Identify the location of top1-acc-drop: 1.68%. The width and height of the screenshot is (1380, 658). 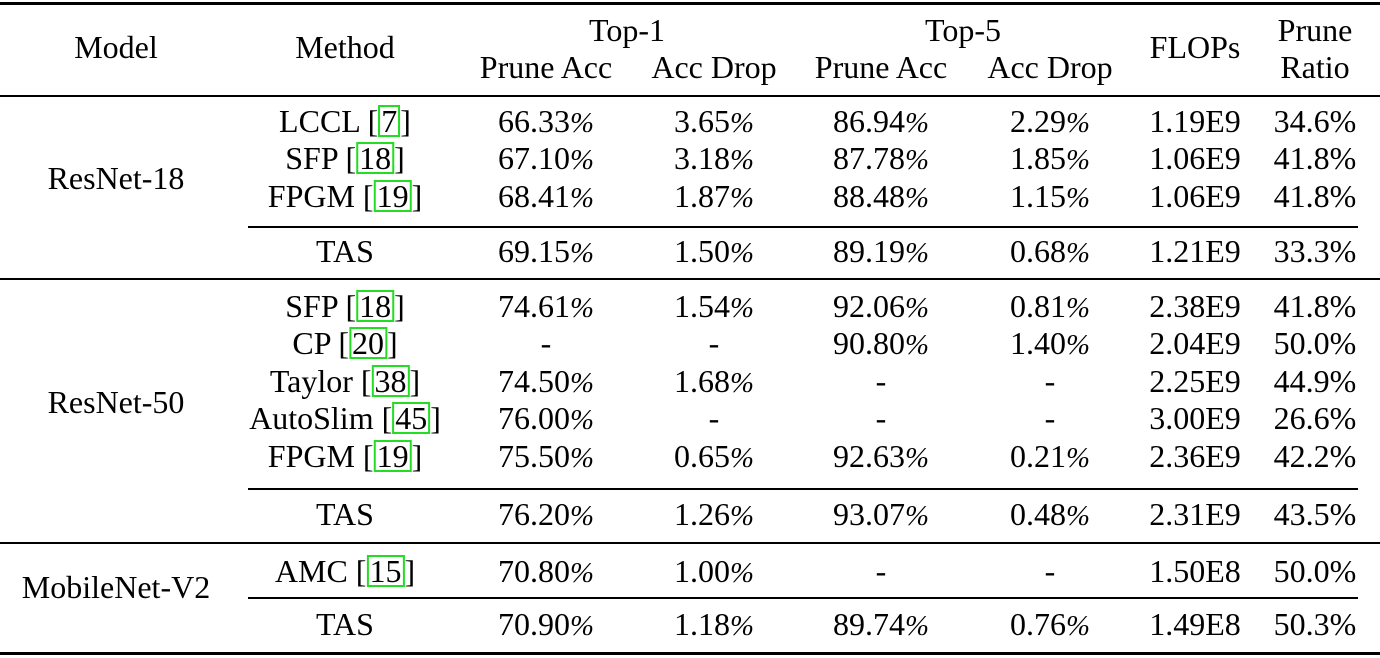
(714, 382).